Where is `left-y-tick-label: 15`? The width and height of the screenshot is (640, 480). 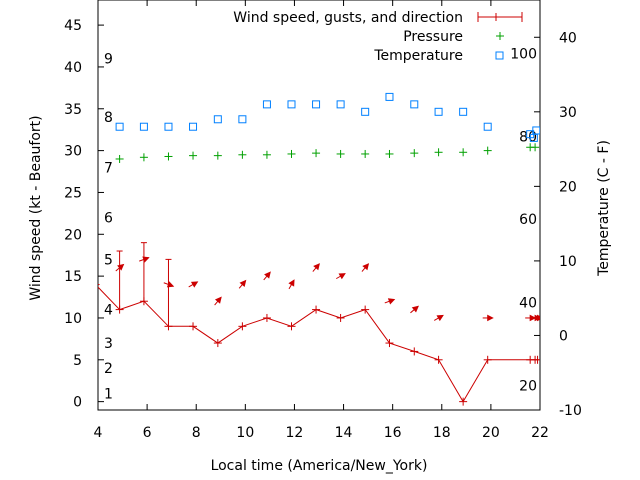
left-y-tick-label: 15 is located at coordinates (73, 277).